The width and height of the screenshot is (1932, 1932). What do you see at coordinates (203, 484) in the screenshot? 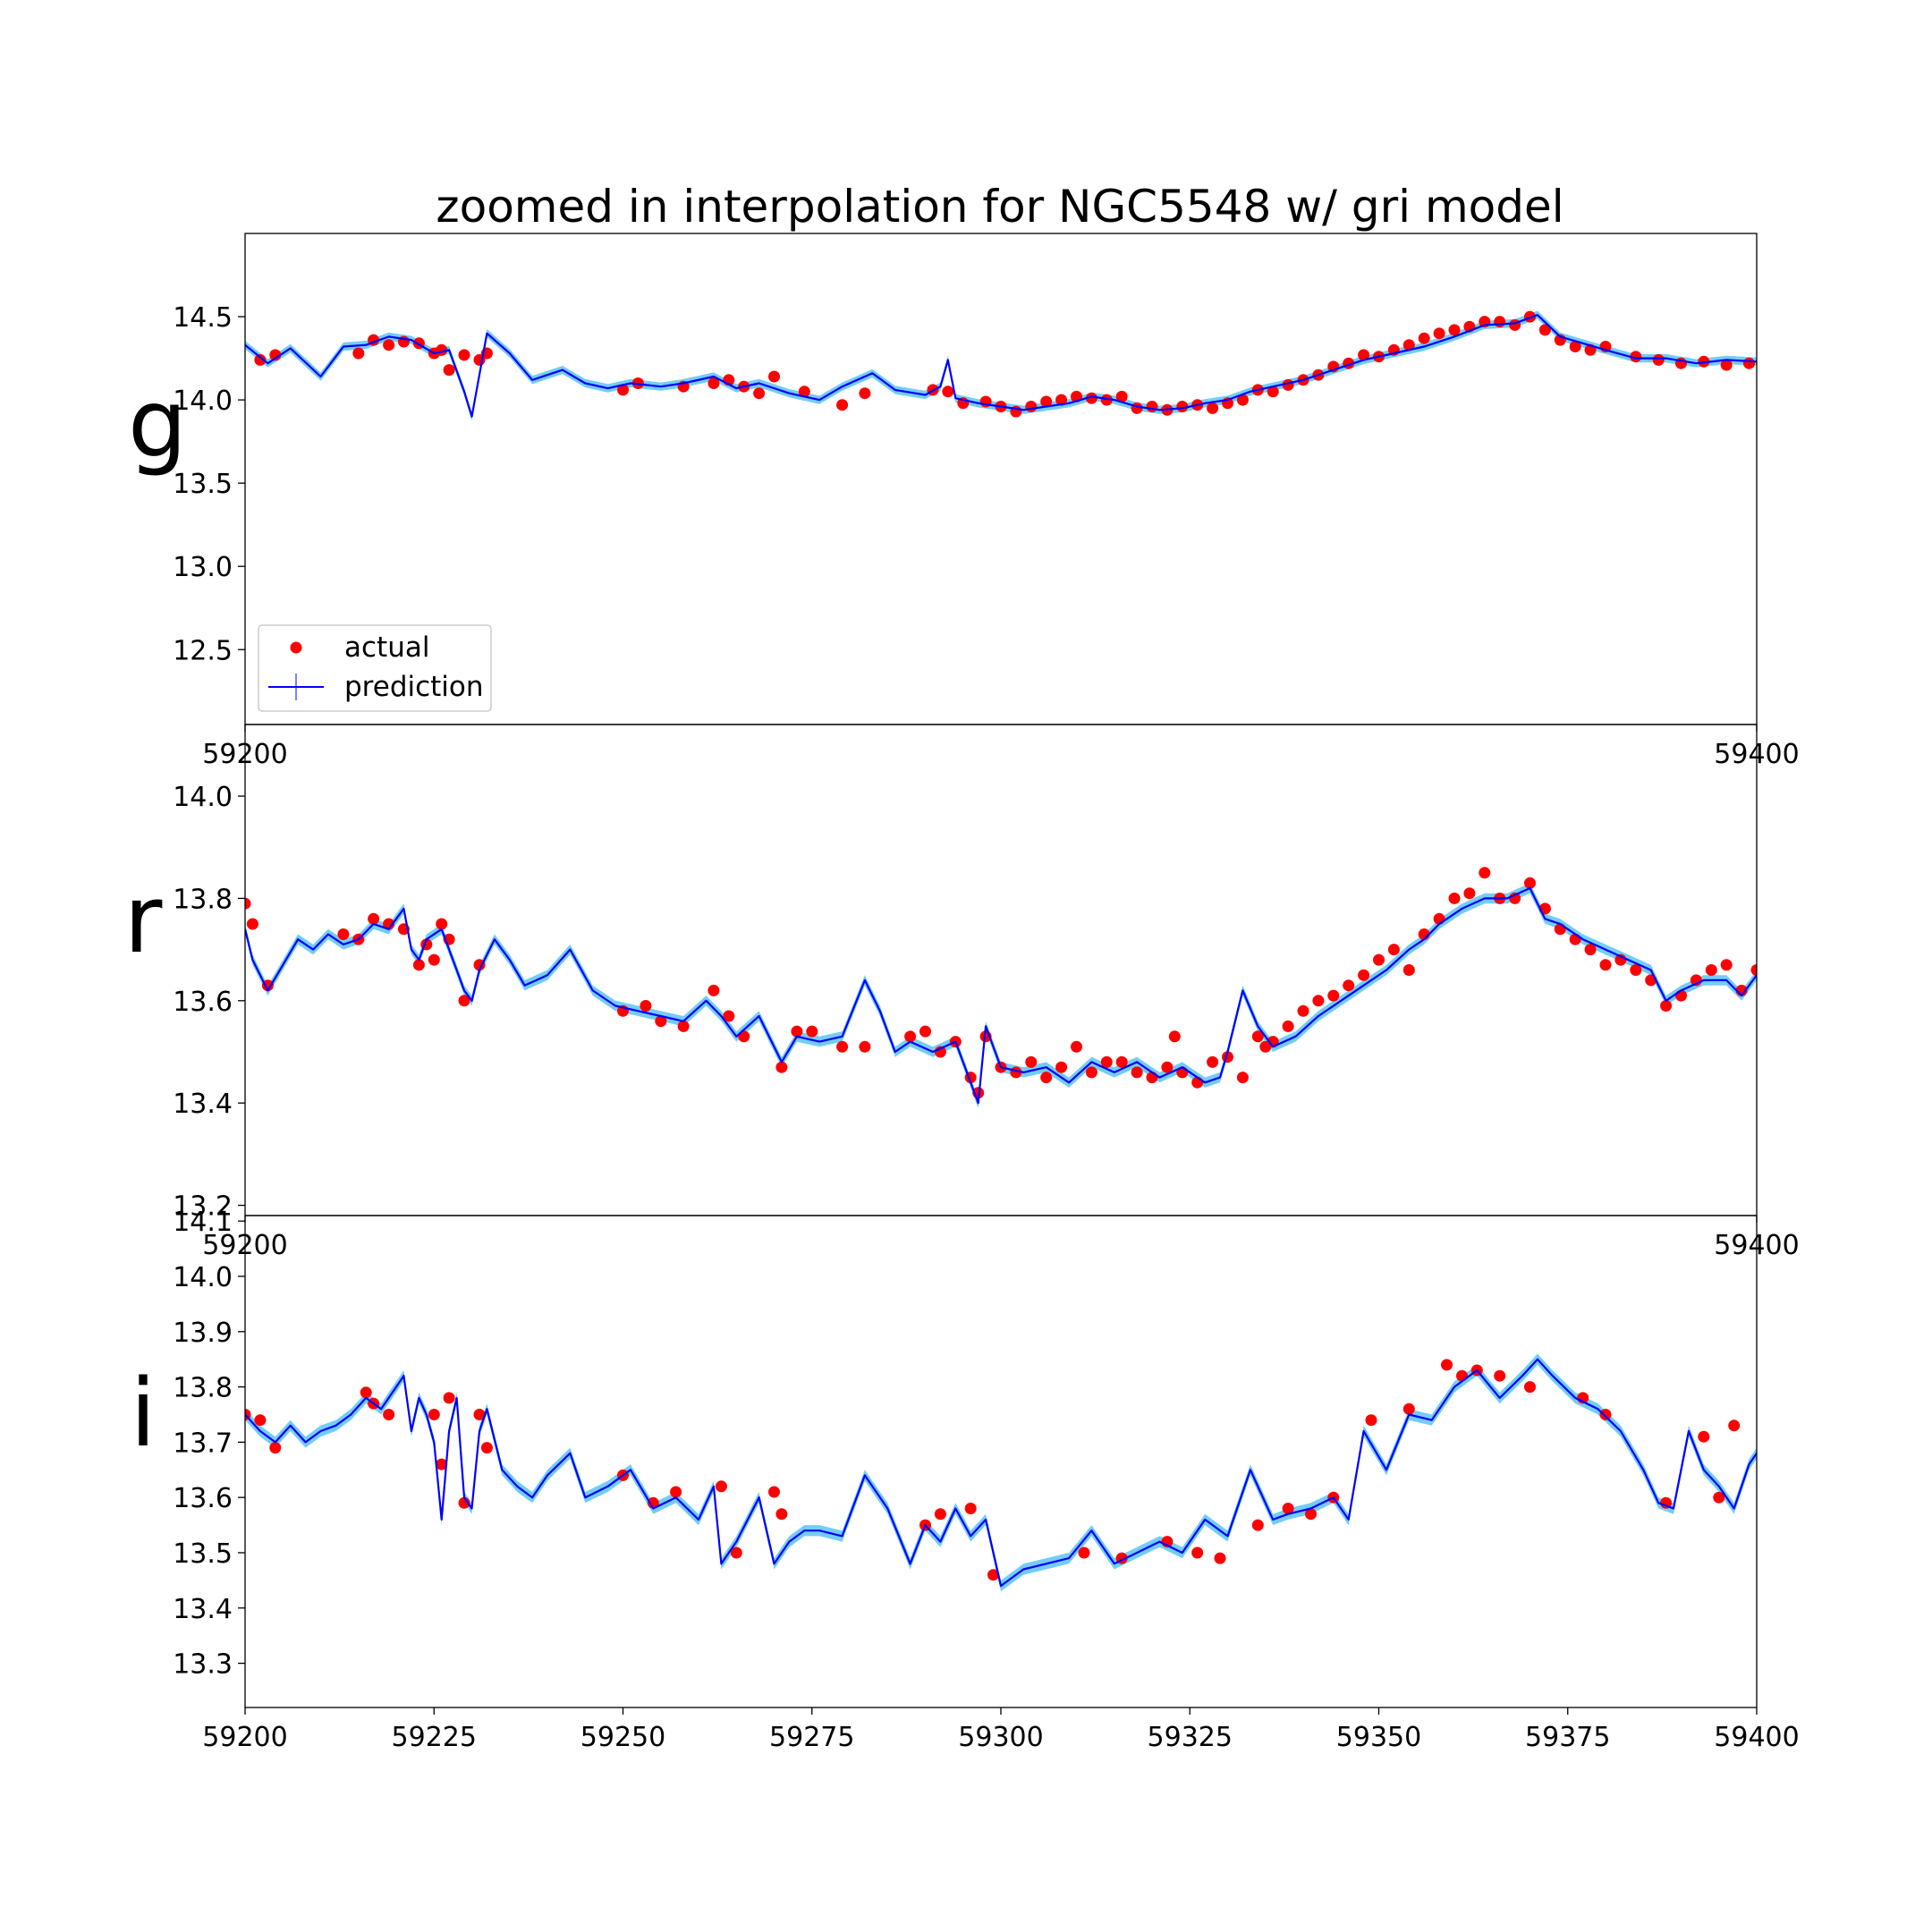
I see `y-tick-label: 13.5` at bounding box center [203, 484].